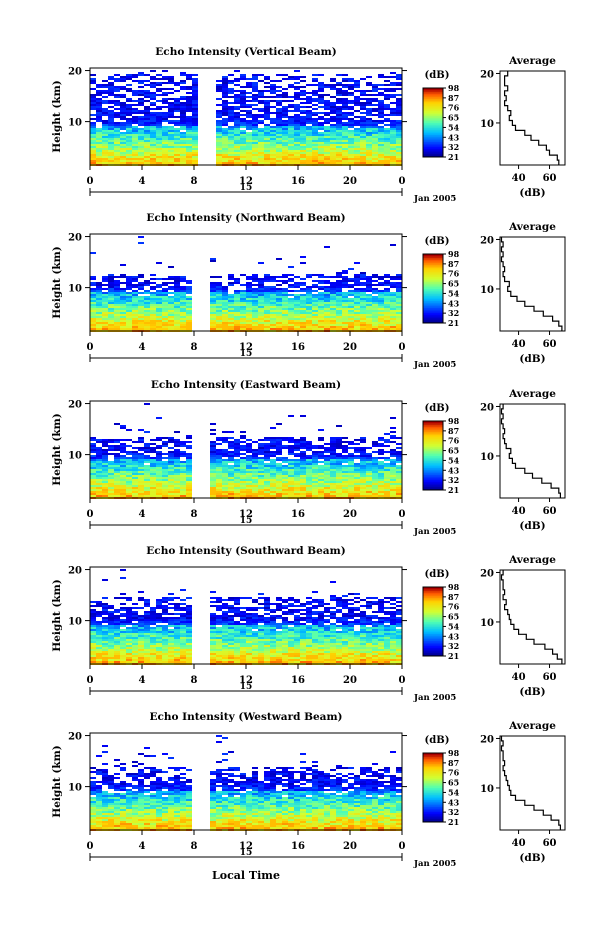 This screenshot has height=929, width=616. Describe the element at coordinates (550, 178) in the screenshot. I see `average-x-tick-label: 60` at that location.